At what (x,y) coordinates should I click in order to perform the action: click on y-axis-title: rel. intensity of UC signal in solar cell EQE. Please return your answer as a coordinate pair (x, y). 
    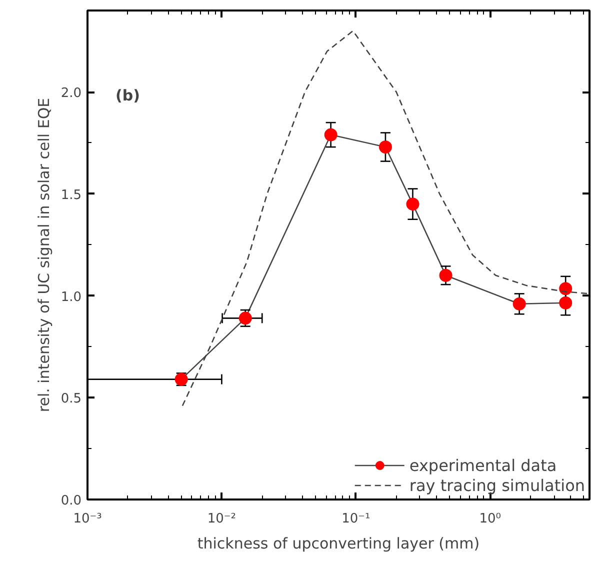
    Looking at the image, I should click on (43, 255).